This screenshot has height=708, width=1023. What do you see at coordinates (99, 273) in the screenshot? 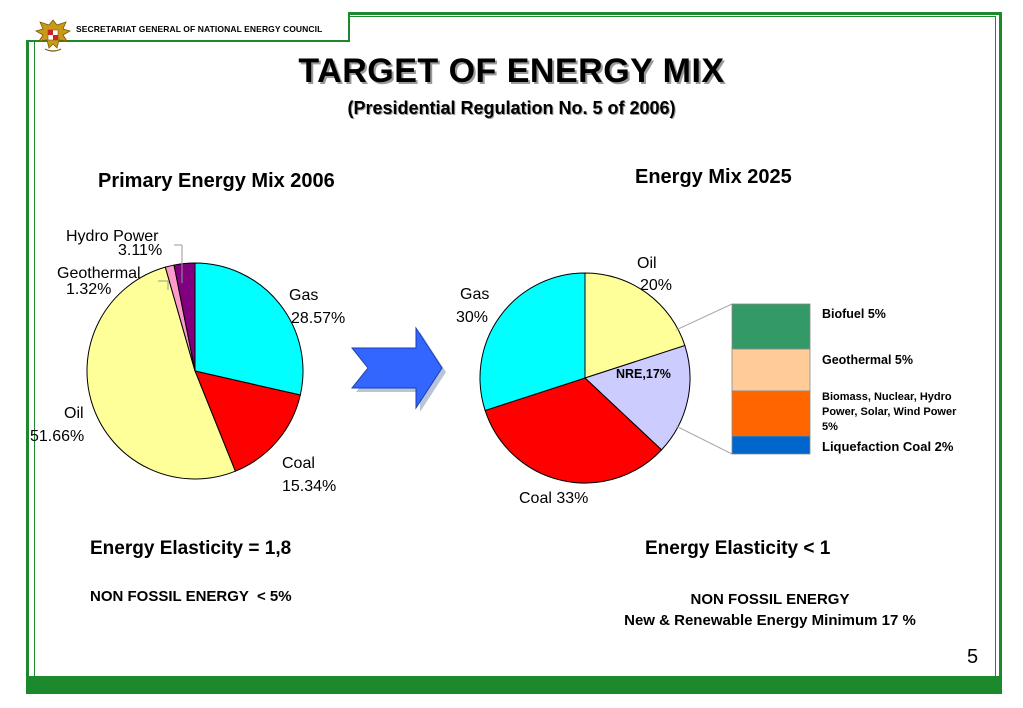
I see `label-geothermal-name: Geothermal` at bounding box center [99, 273].